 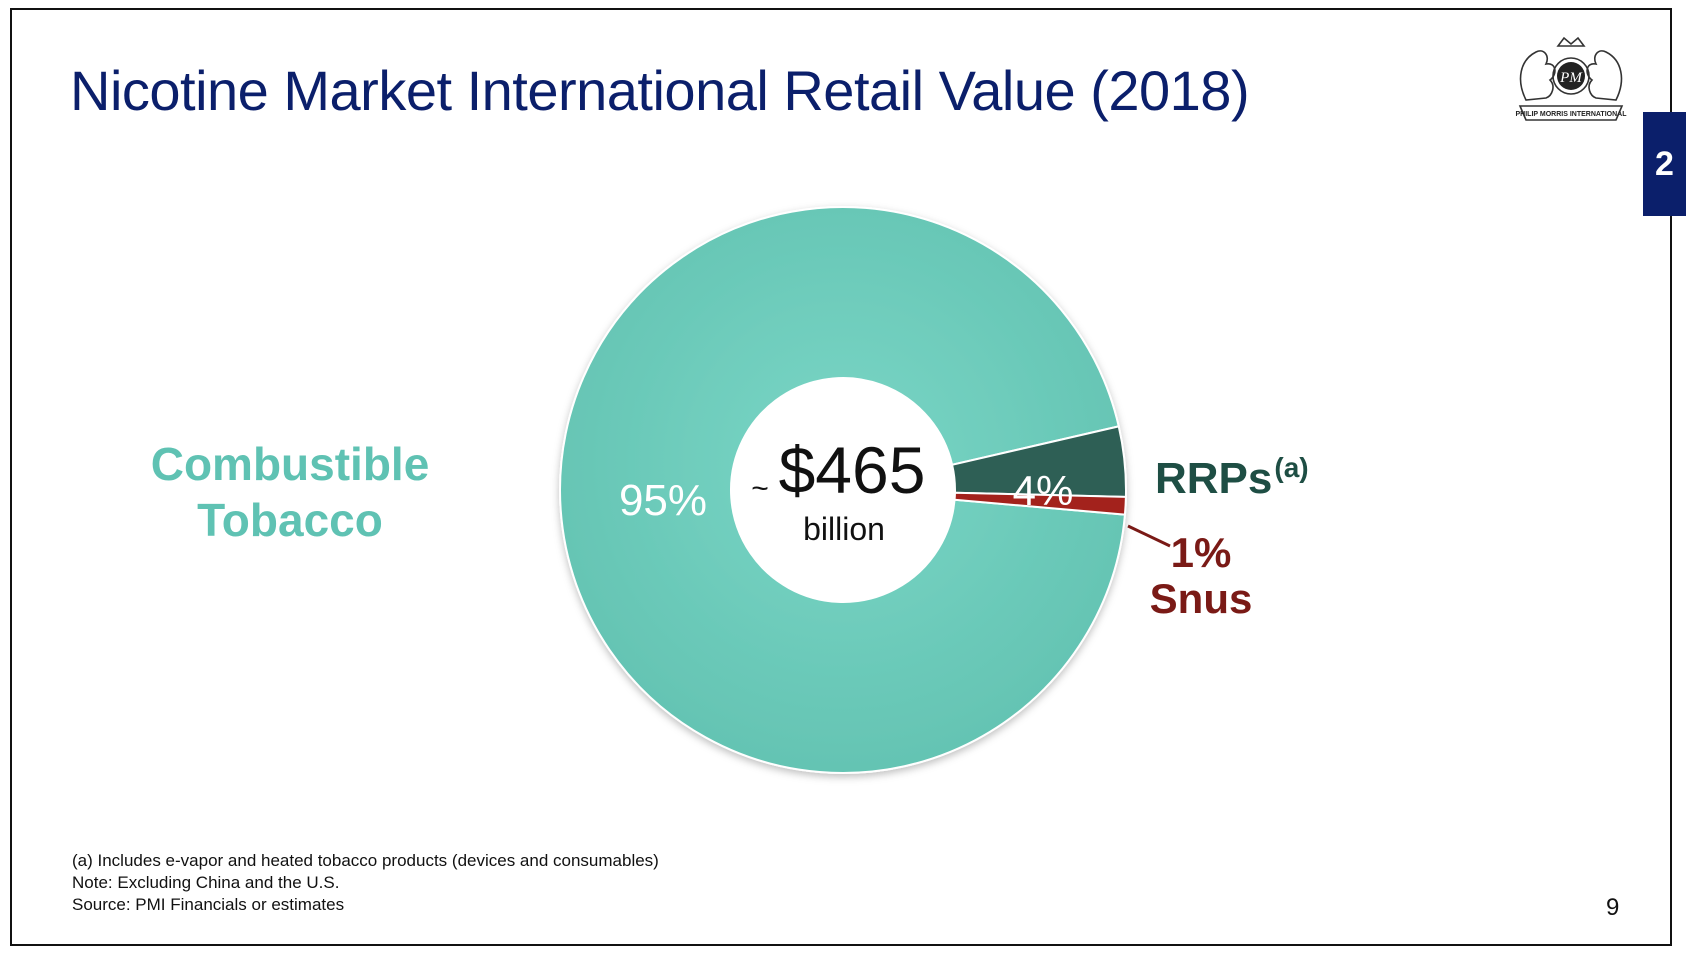 I want to click on logo-seal, so click(x=1571, y=76).